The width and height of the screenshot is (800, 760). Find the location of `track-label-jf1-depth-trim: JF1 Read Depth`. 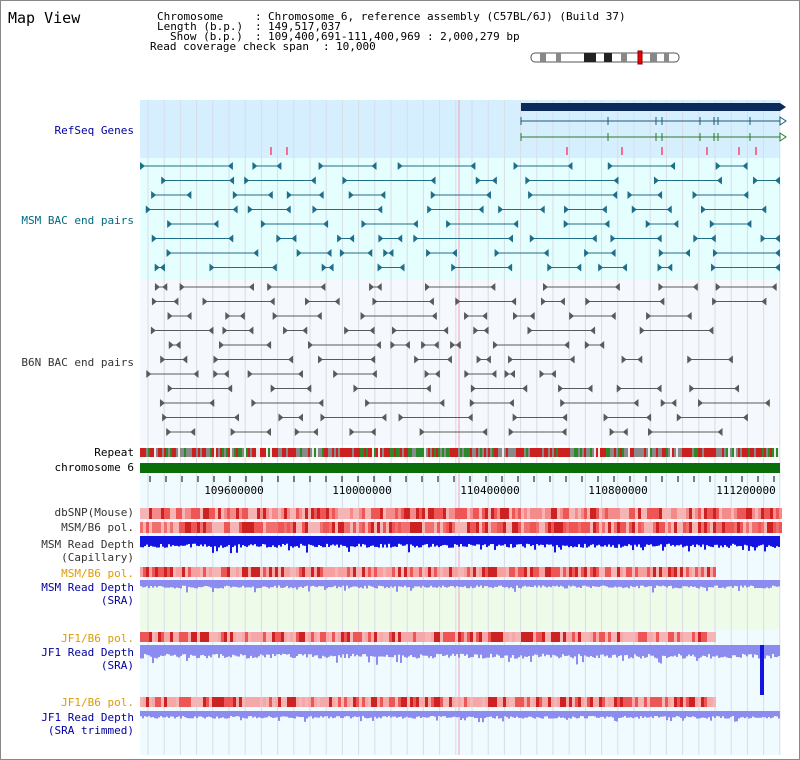

track-label-jf1-depth-trim: JF1 Read Depth is located at coordinates (87, 717).